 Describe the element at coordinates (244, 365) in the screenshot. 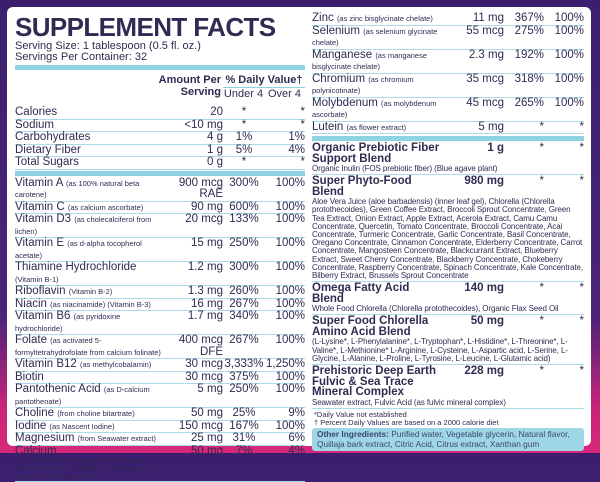

I see `dv-under-4: 3,333%` at that location.